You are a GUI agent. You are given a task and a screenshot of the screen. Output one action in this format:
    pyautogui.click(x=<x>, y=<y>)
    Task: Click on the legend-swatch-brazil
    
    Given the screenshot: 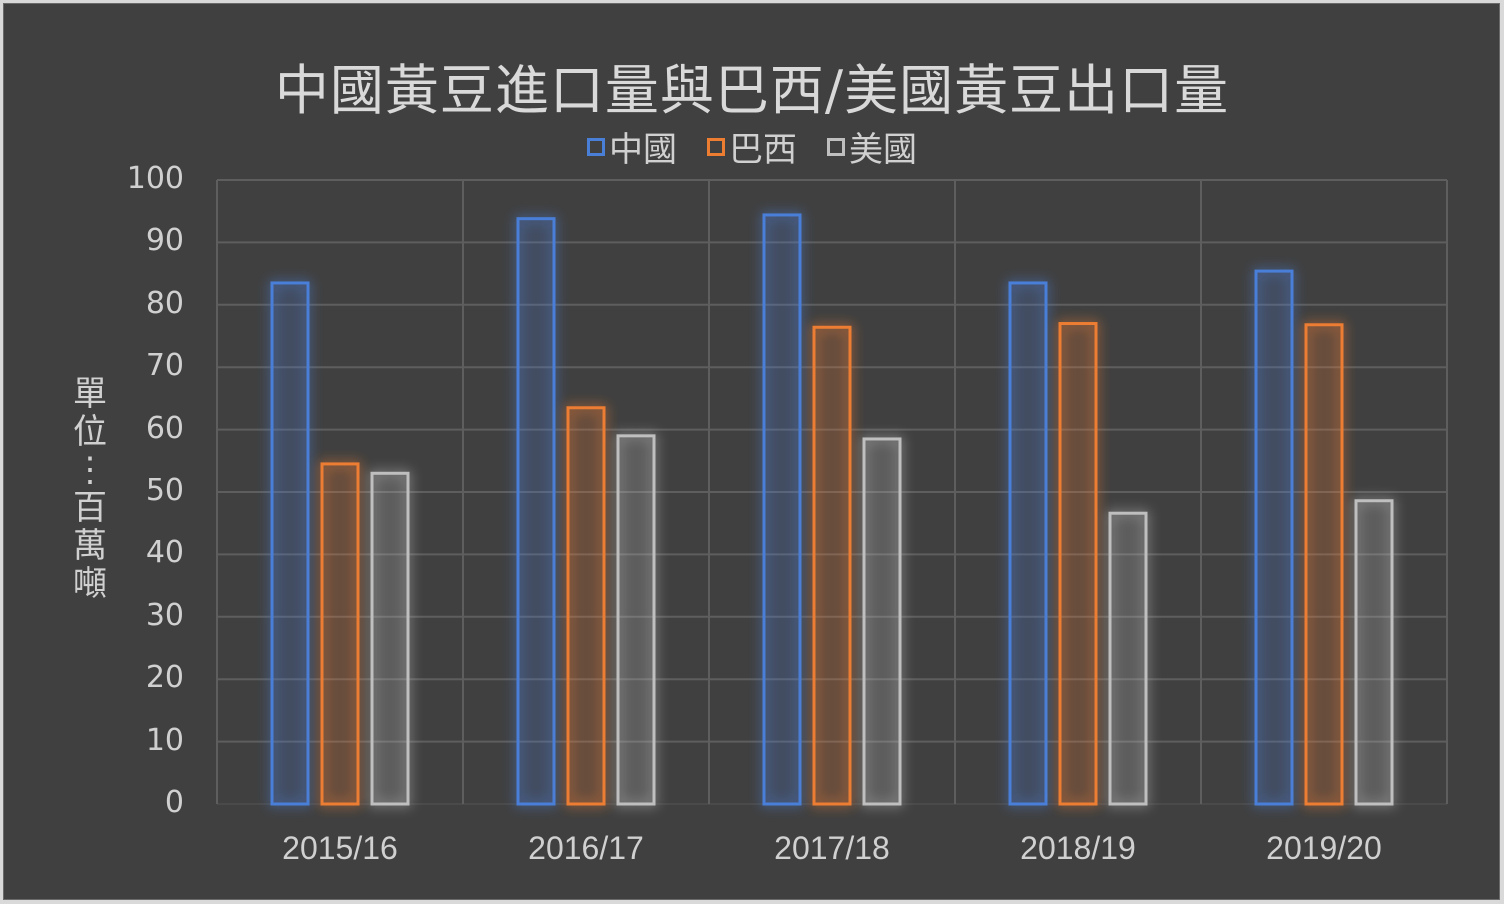 What is the action you would take?
    pyautogui.click(x=716, y=146)
    